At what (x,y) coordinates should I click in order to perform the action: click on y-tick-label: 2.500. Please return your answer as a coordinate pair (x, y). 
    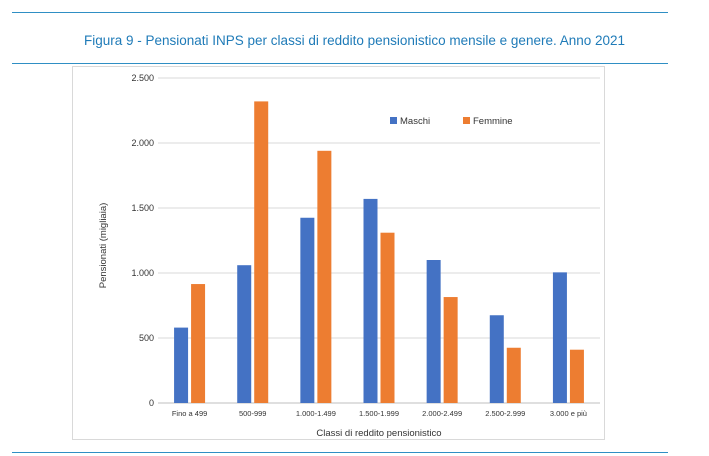
    Looking at the image, I should click on (142, 78).